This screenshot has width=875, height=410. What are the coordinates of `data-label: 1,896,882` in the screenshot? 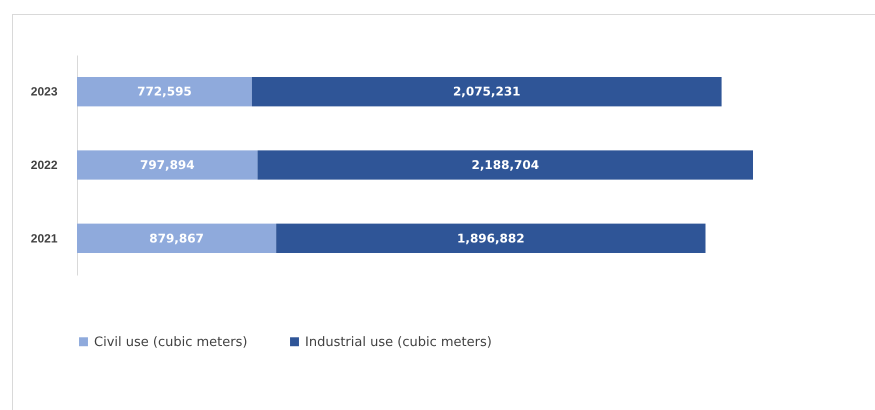 It's located at (491, 238).